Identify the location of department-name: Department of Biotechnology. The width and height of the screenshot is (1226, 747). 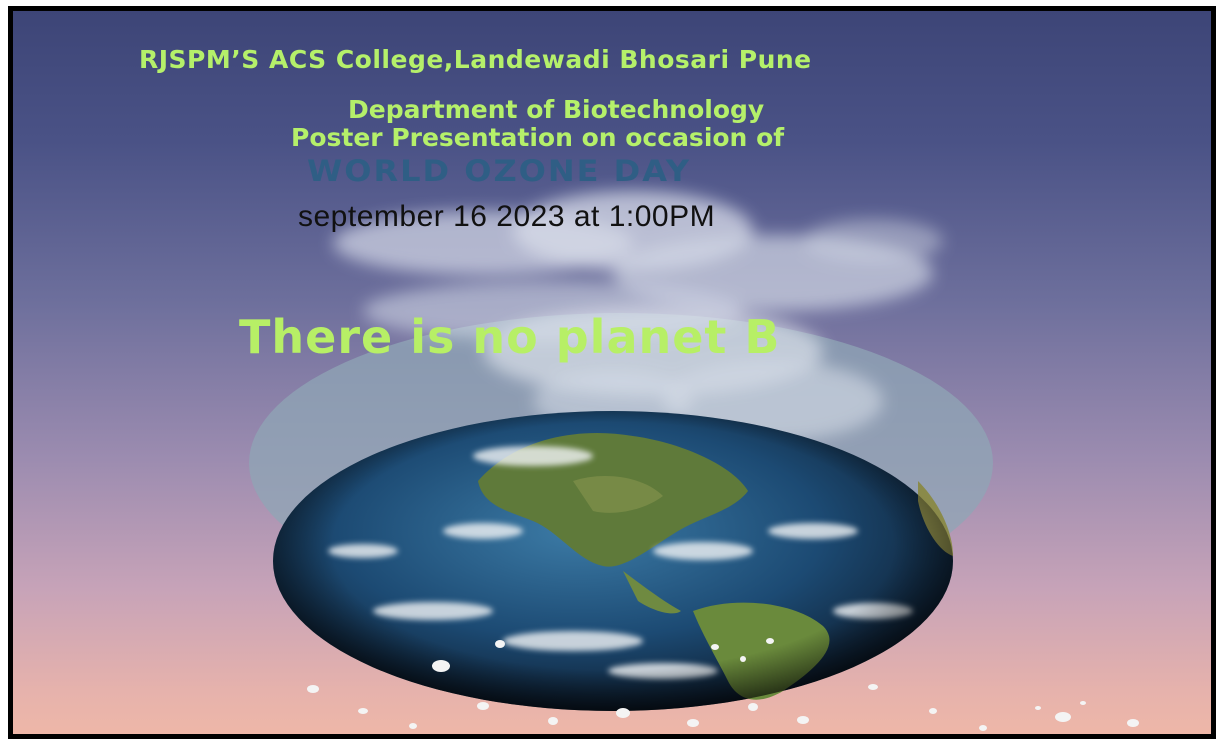
(556, 109).